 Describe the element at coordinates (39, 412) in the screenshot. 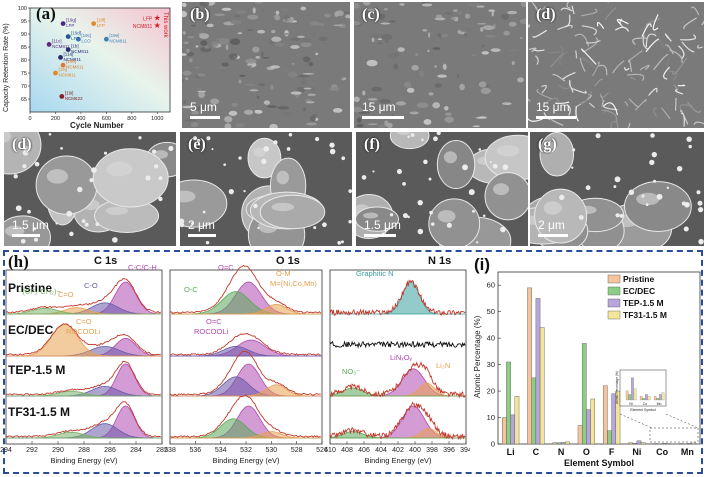

I see `xps-row-label: TF31-1.5 M` at that location.